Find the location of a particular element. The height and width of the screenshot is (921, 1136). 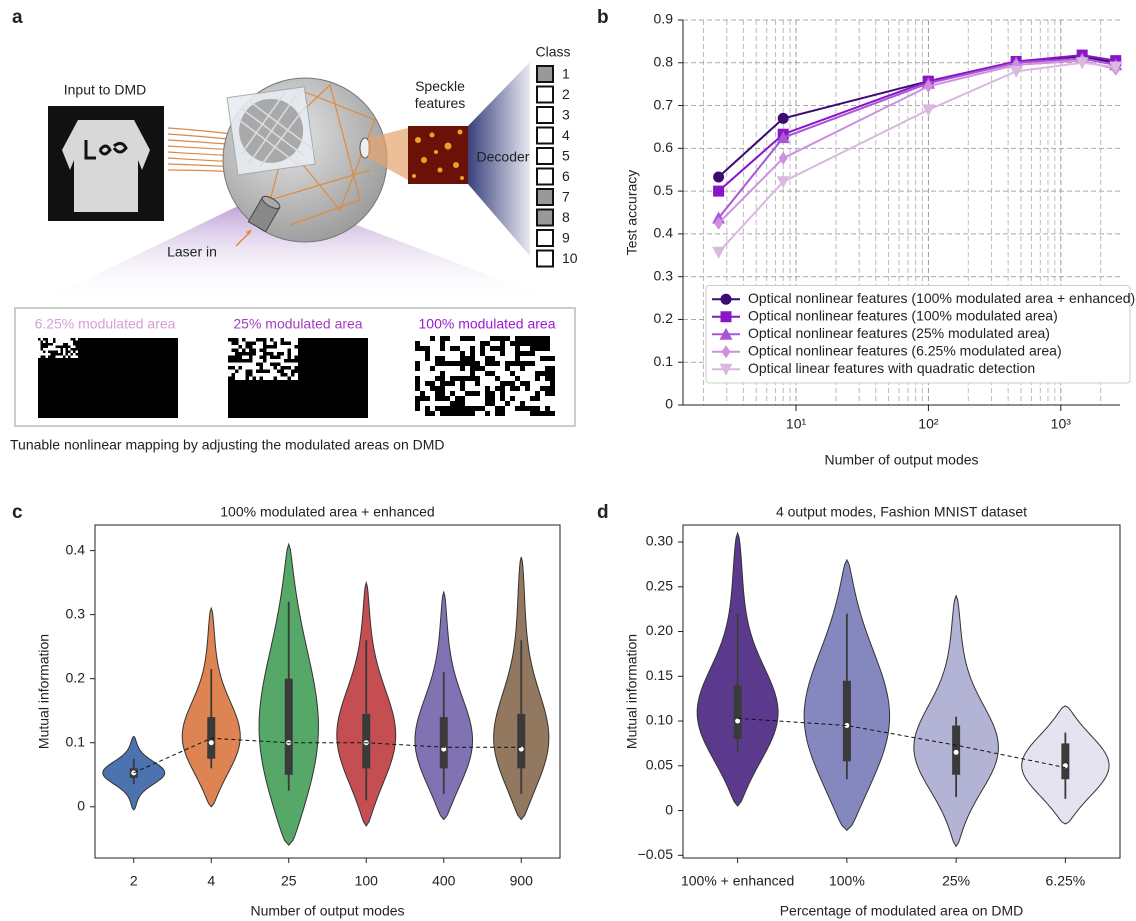

dmd-noise is located at coordinates (296, 376).